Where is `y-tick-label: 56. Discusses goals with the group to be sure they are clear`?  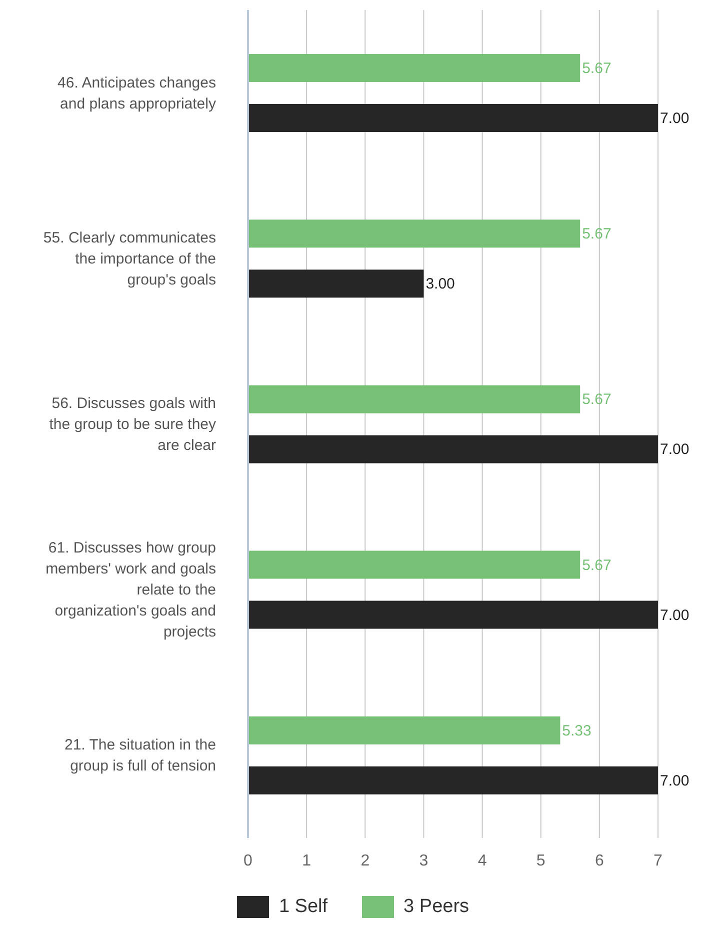 y-tick-label: 56. Discusses goals with the group to be sure they are clear is located at coordinates (132, 424).